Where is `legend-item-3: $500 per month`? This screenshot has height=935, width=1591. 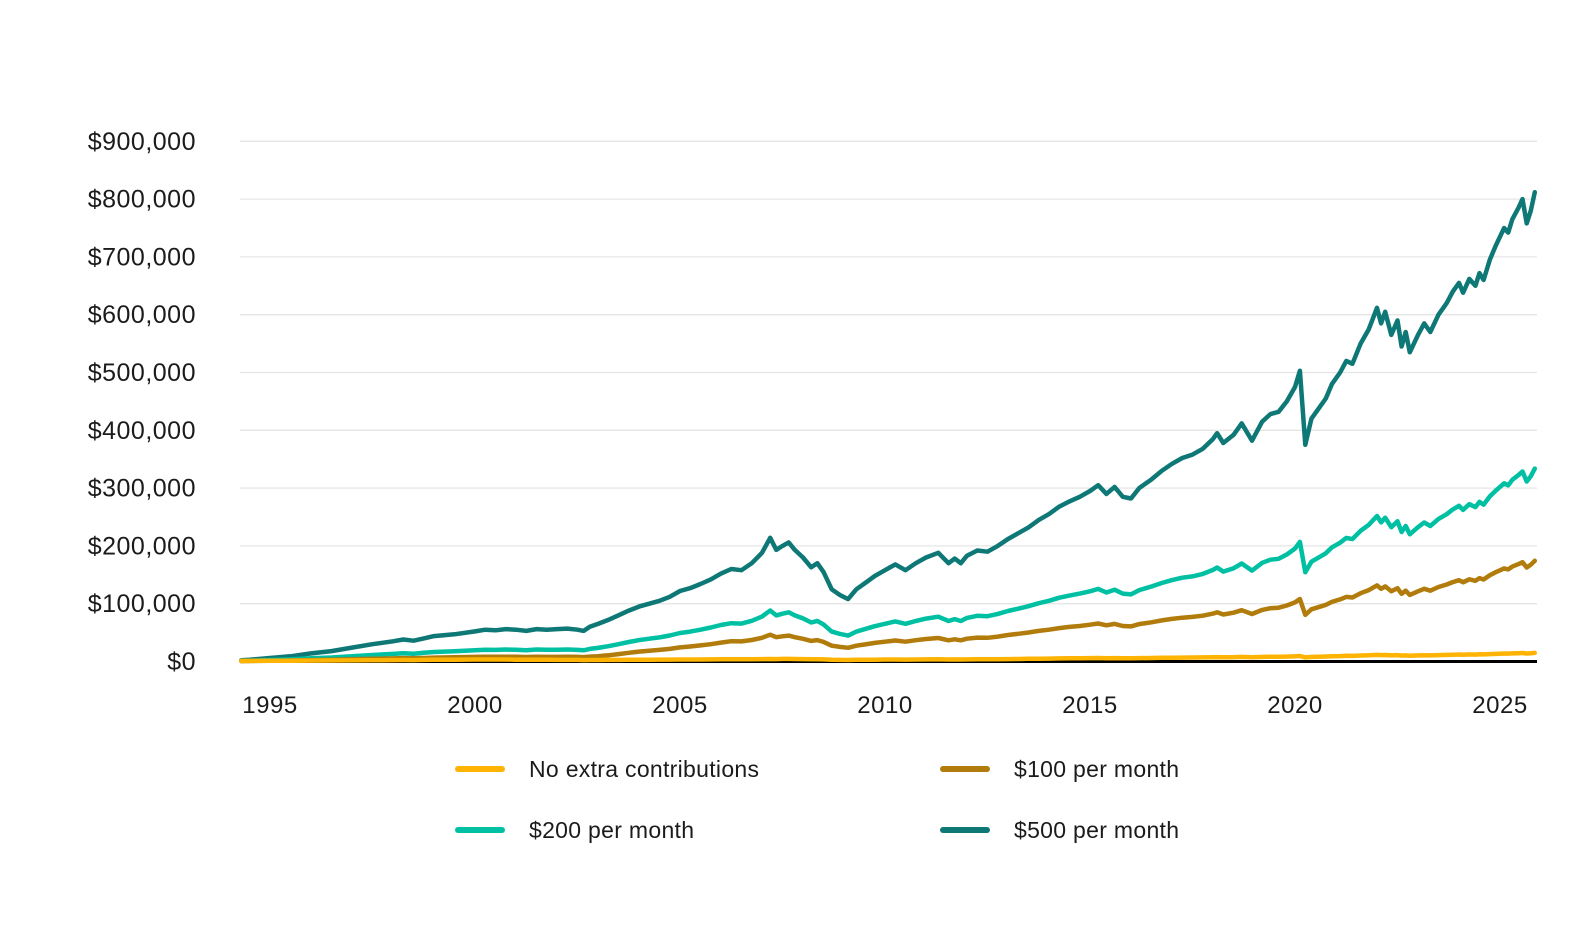
legend-item-3: $500 per month is located at coordinates (1059, 830).